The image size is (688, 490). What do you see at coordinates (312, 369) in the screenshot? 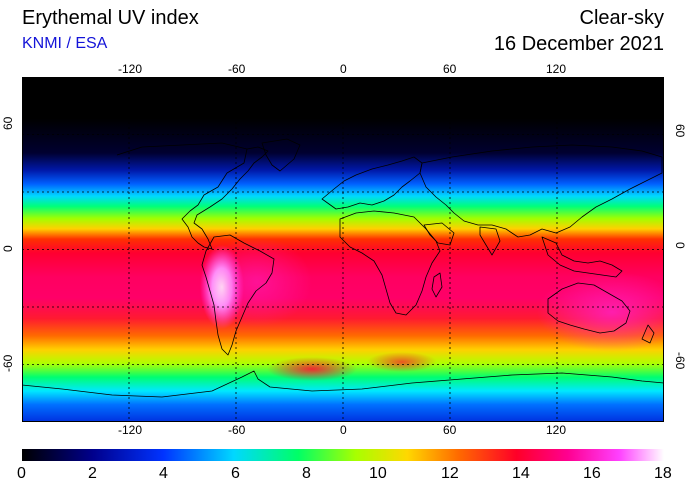
I see `uv-hotspot-antarctic-coast` at bounding box center [312, 369].